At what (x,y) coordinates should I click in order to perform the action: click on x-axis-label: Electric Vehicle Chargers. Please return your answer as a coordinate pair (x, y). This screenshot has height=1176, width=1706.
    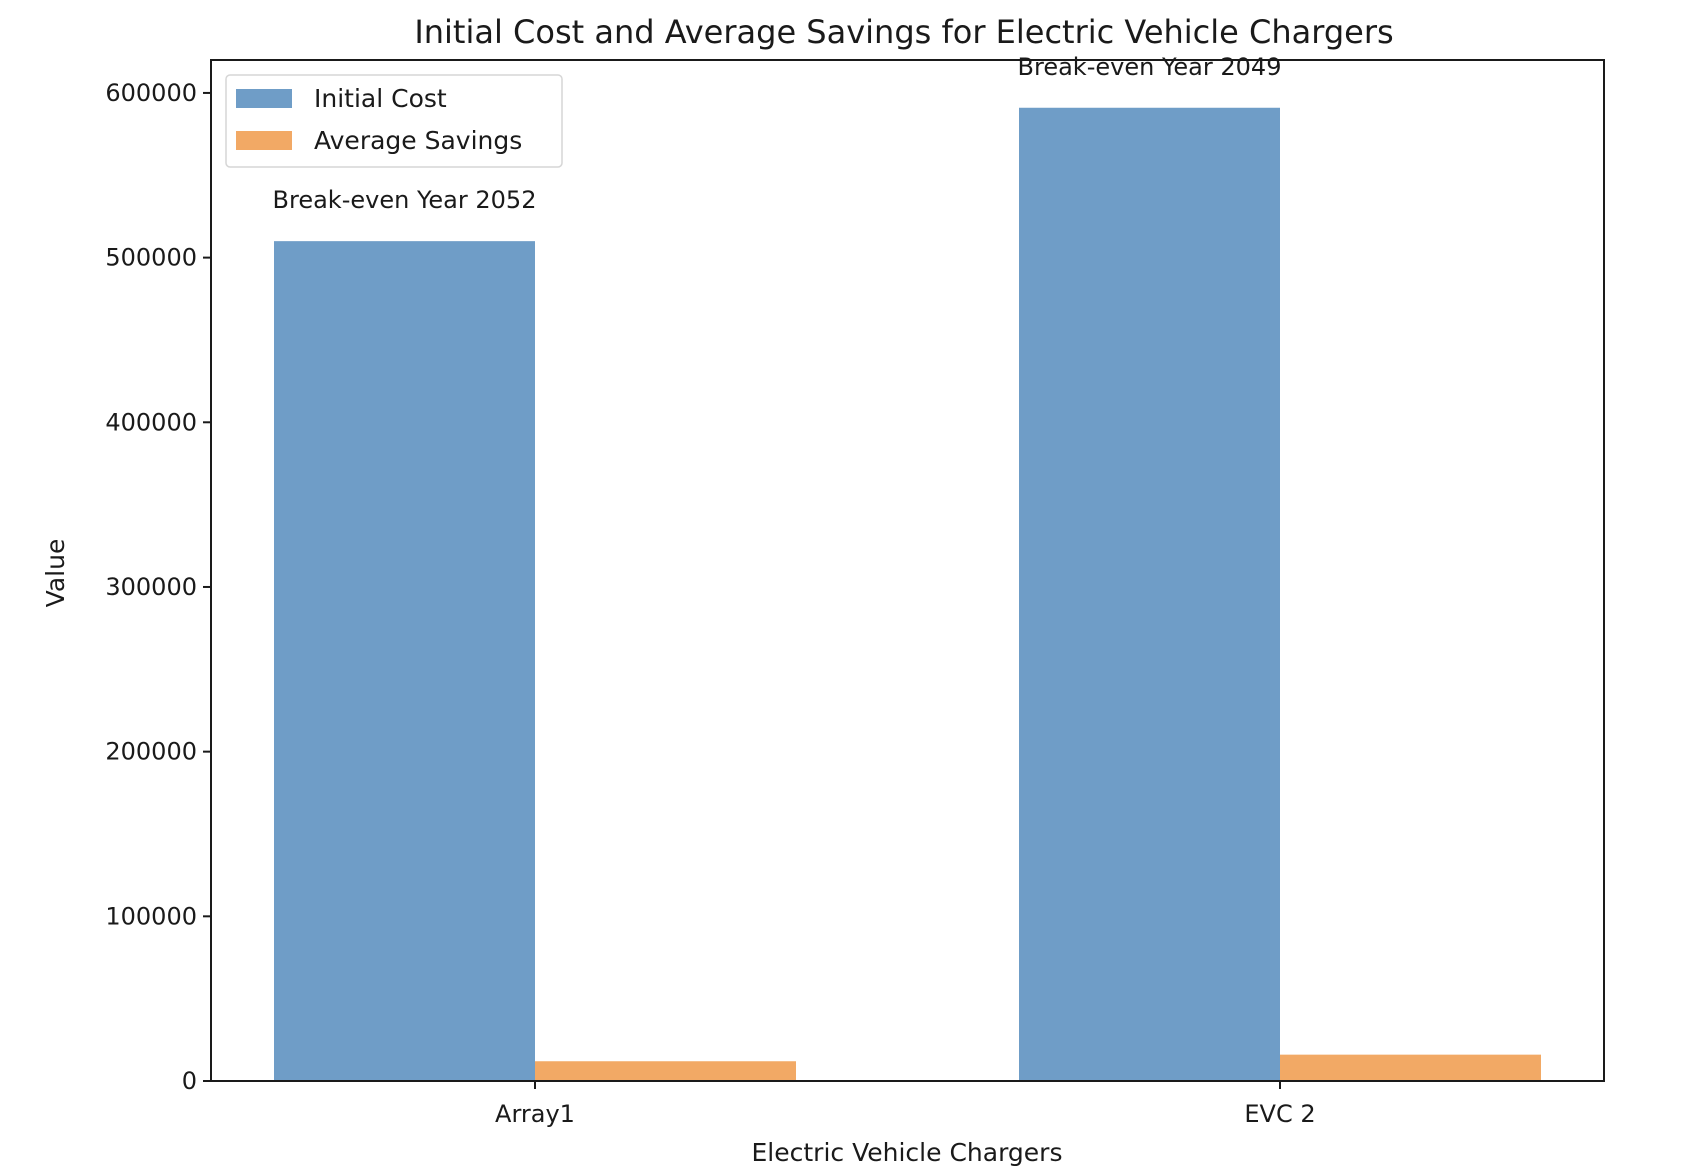
    Looking at the image, I should click on (907, 1152).